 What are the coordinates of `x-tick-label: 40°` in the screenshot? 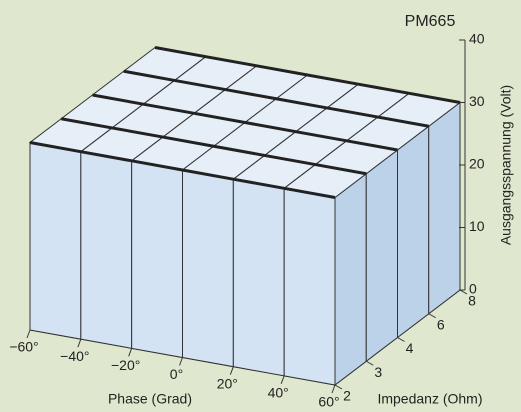 It's located at (278, 393).